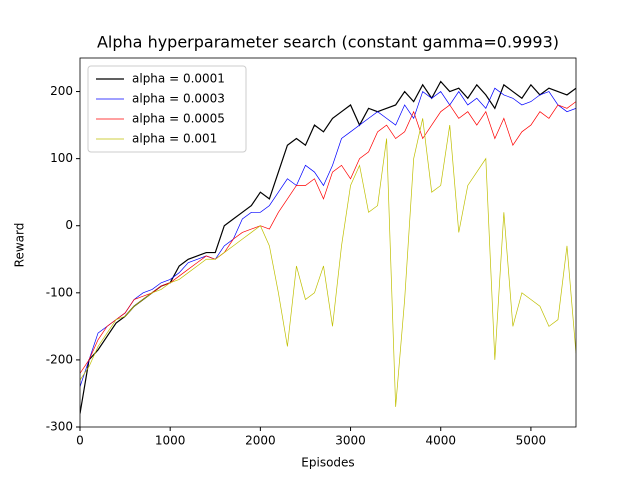 The width and height of the screenshot is (640, 484). Describe the element at coordinates (69, 225) in the screenshot. I see `y-tick-label: 0` at that location.